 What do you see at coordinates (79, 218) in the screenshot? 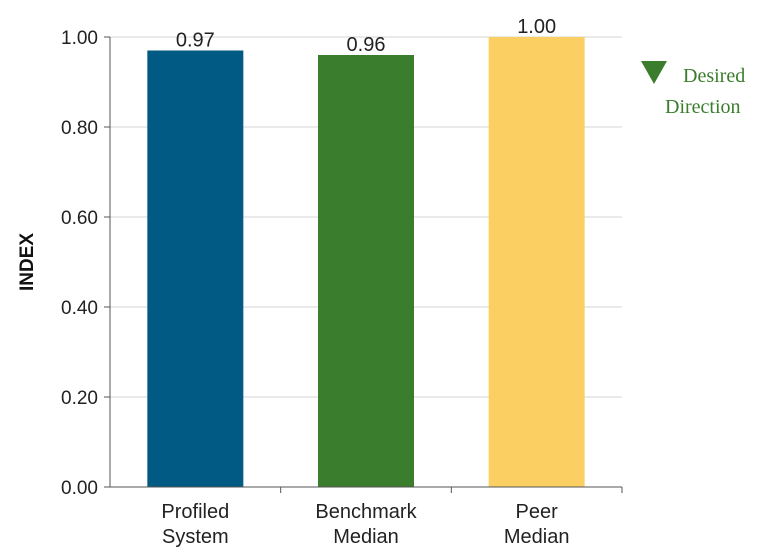
I see `y-tick-label: 0.60` at bounding box center [79, 218].